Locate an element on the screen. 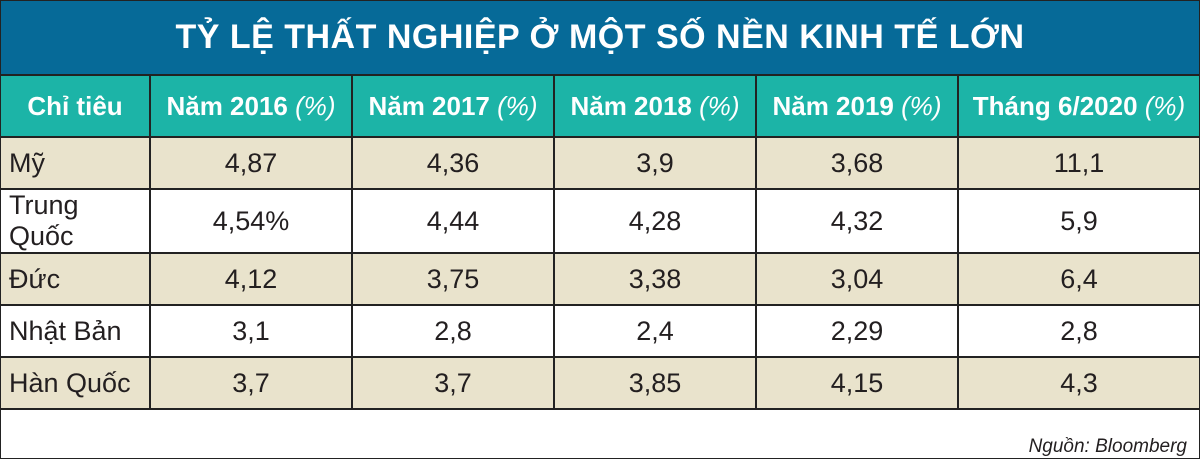  table-cell: 11,1 is located at coordinates (1078, 163).